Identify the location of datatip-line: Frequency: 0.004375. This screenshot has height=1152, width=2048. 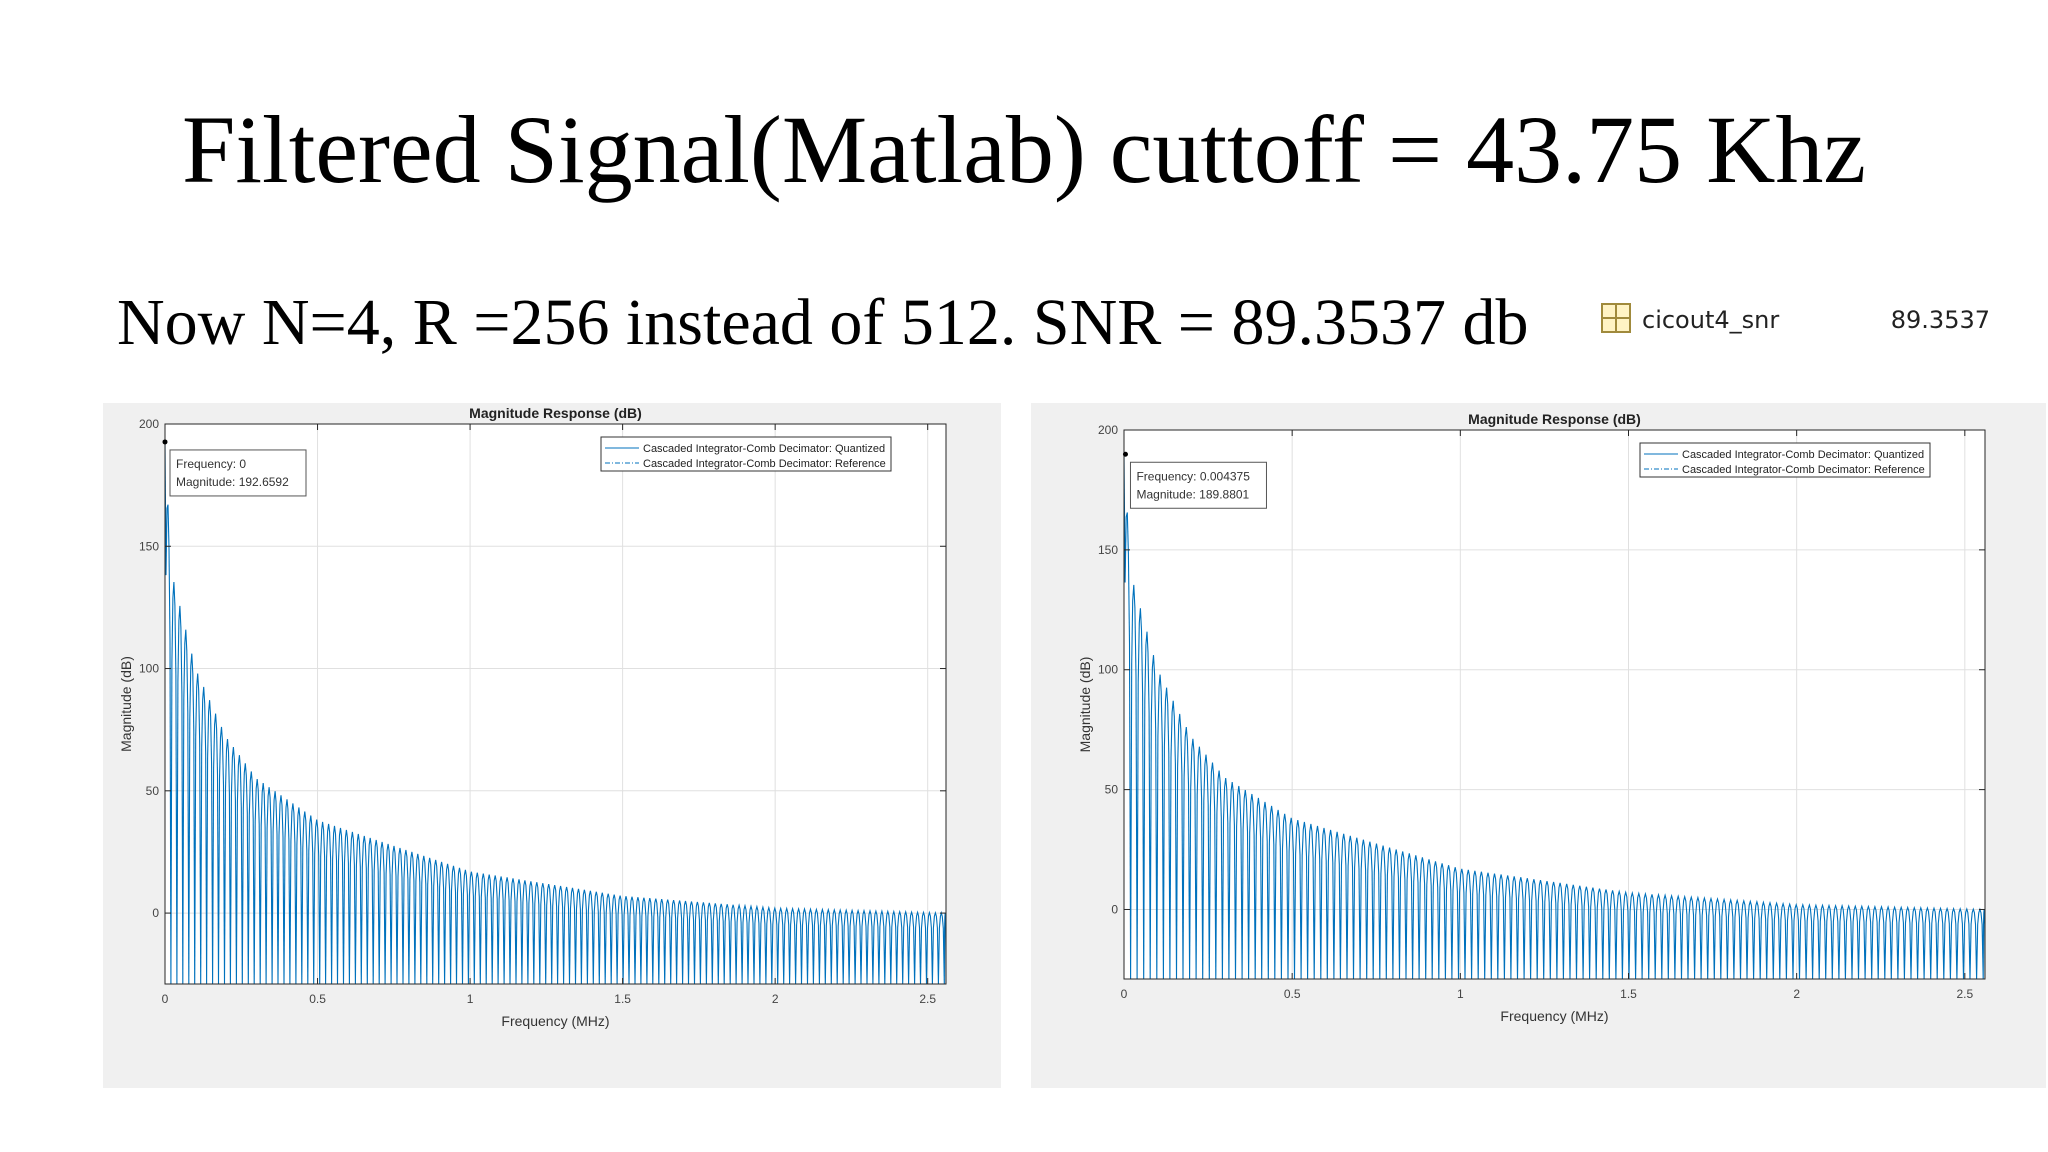
(1193, 476).